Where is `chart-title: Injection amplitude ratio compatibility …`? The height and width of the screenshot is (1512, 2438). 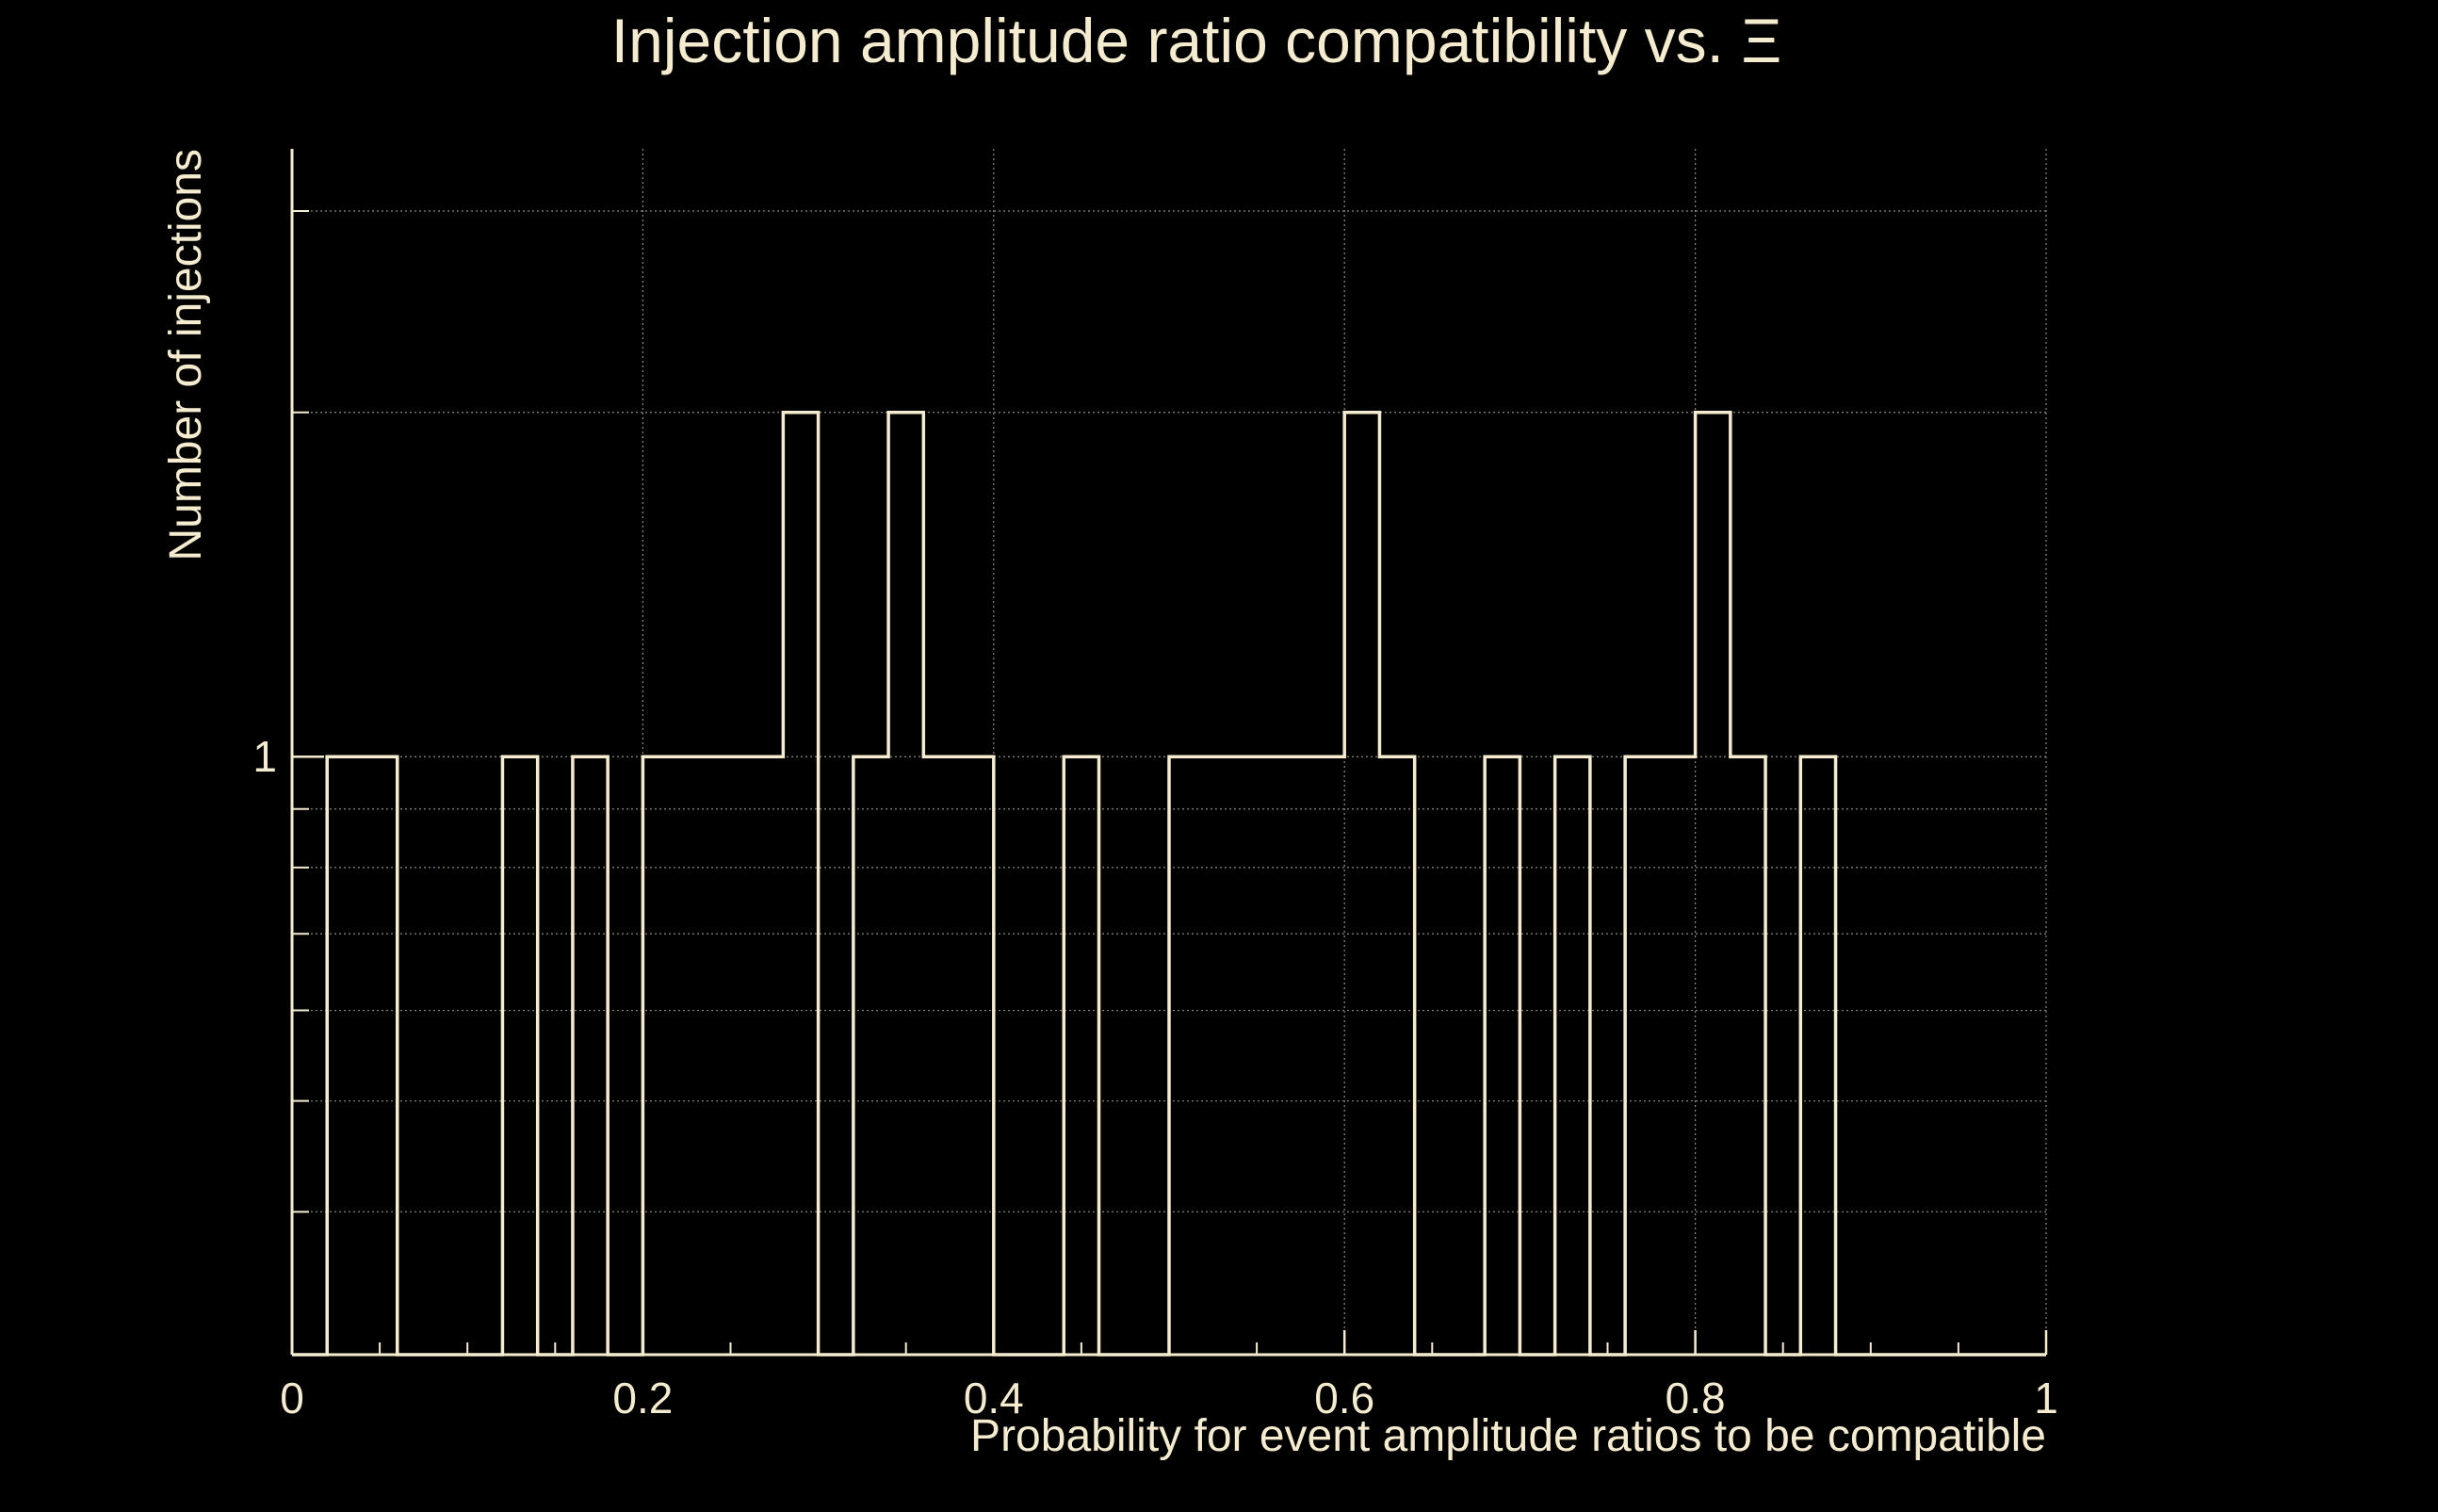 chart-title: Injection amplitude ratio compatibility … is located at coordinates (1196, 40).